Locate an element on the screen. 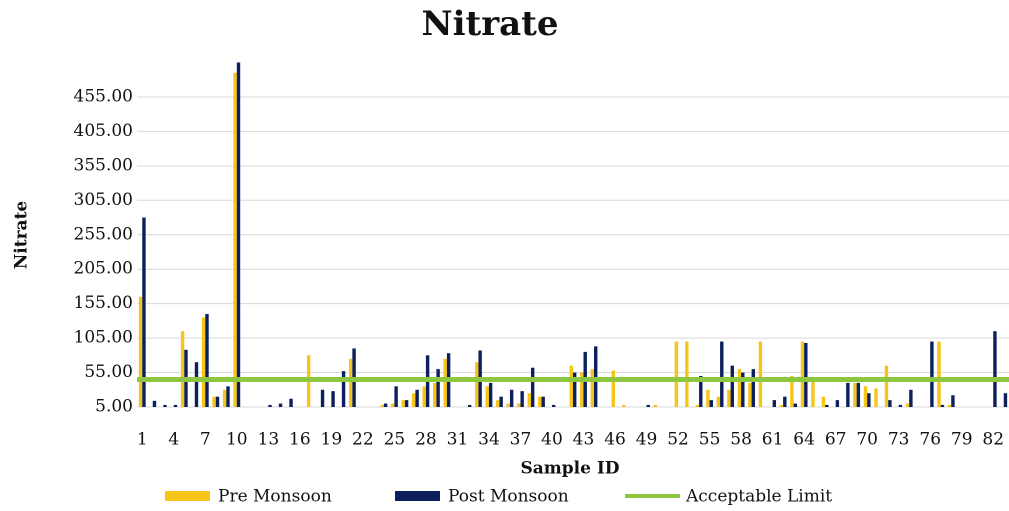 Image resolution: width=1009 pixels, height=511 pixels. x-tick-label: 73 is located at coordinates (899, 440).